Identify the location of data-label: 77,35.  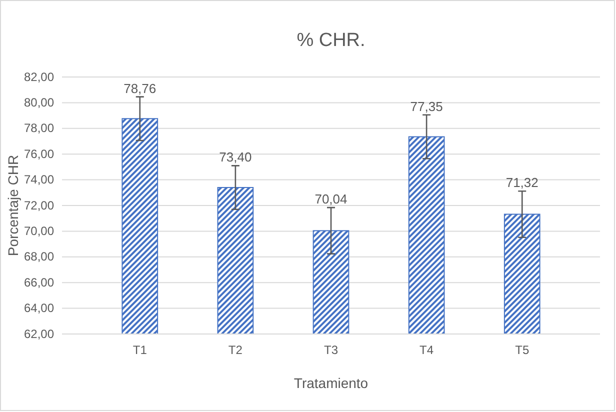
(426, 106).